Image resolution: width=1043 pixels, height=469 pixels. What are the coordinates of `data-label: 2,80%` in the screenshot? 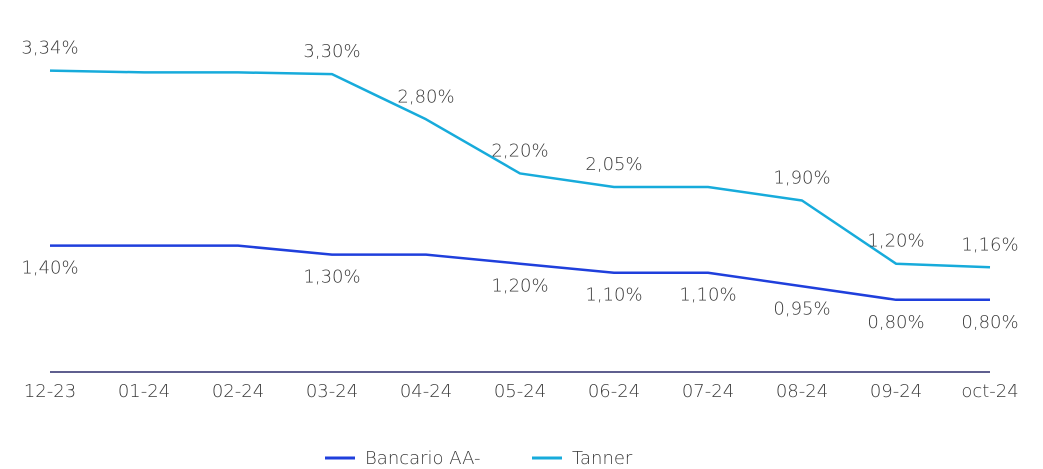 It's located at (425, 96).